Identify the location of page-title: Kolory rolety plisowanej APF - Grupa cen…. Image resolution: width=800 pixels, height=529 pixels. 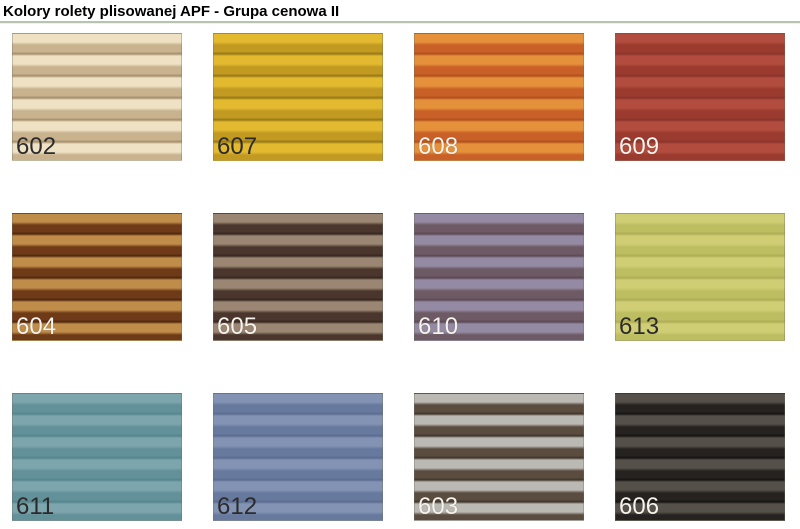
(171, 11).